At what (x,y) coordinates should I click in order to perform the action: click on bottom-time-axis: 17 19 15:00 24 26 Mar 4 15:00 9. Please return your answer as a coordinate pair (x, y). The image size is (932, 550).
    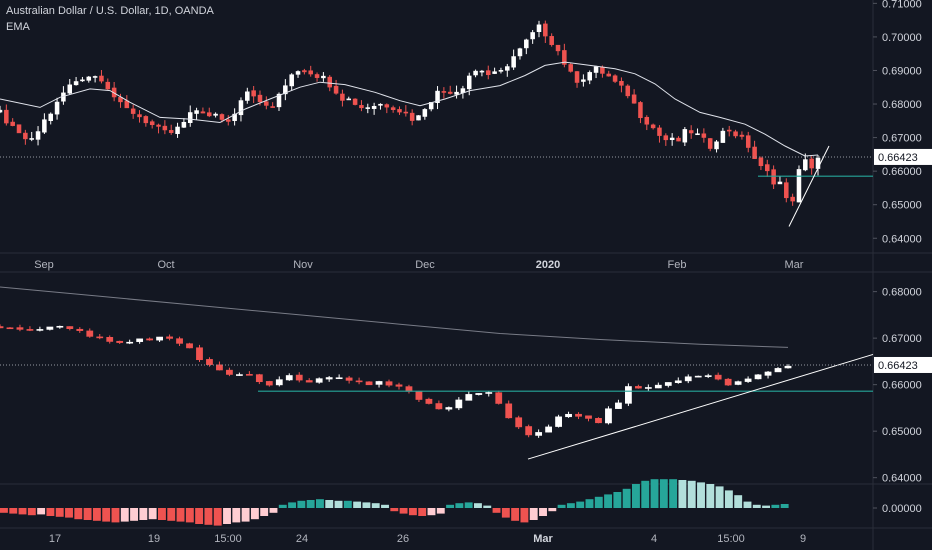
    Looking at the image, I should click on (427, 539).